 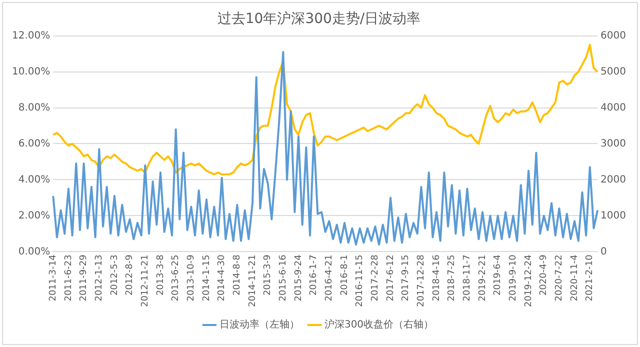 I want to click on x-tick-label: 2011-6-23, so click(x=69, y=278).